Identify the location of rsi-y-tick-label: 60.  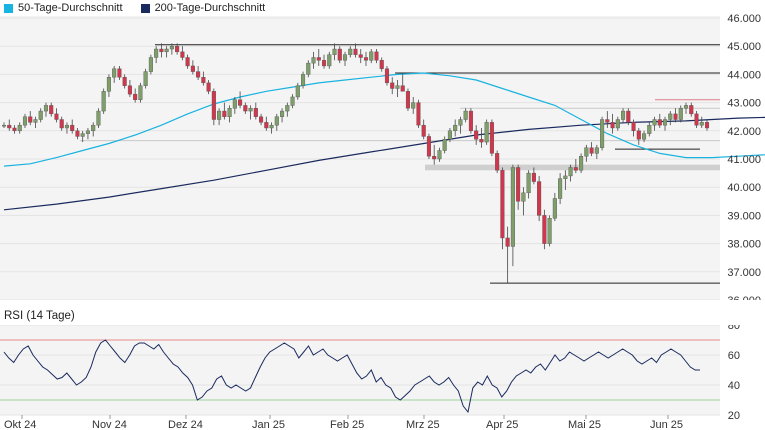
(734, 356).